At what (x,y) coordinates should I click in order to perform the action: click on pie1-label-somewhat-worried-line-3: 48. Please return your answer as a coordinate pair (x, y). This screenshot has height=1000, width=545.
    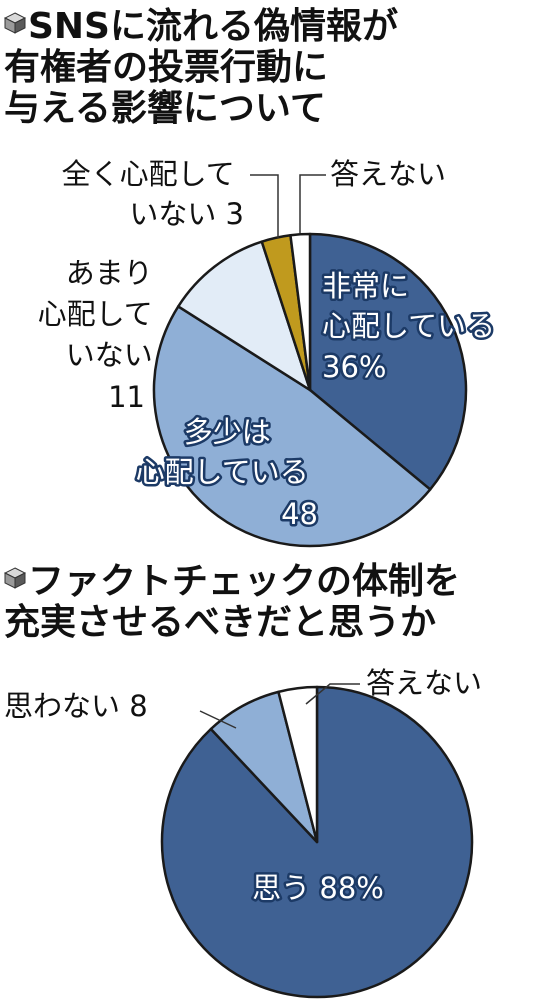
    Looking at the image, I should click on (299, 514).